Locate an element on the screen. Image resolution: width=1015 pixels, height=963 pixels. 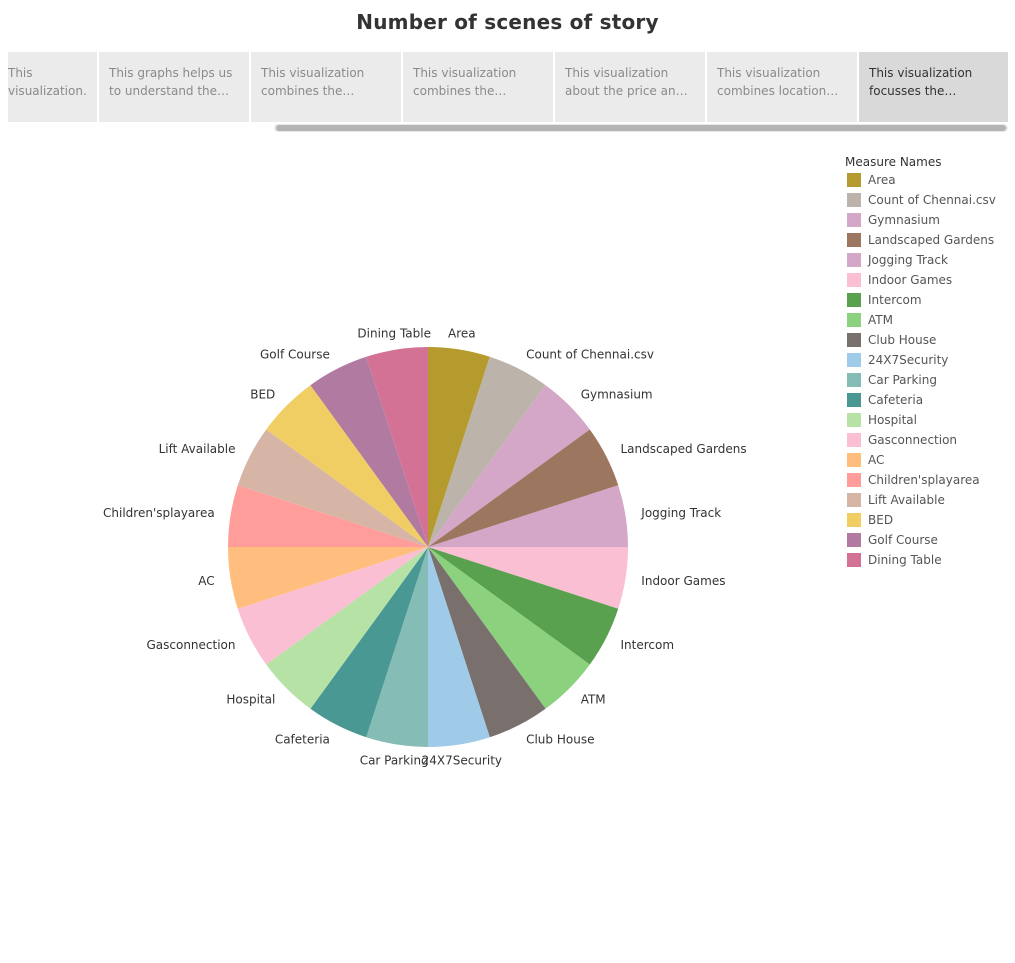
legend-item: Jogging Track is located at coordinates (927, 260).